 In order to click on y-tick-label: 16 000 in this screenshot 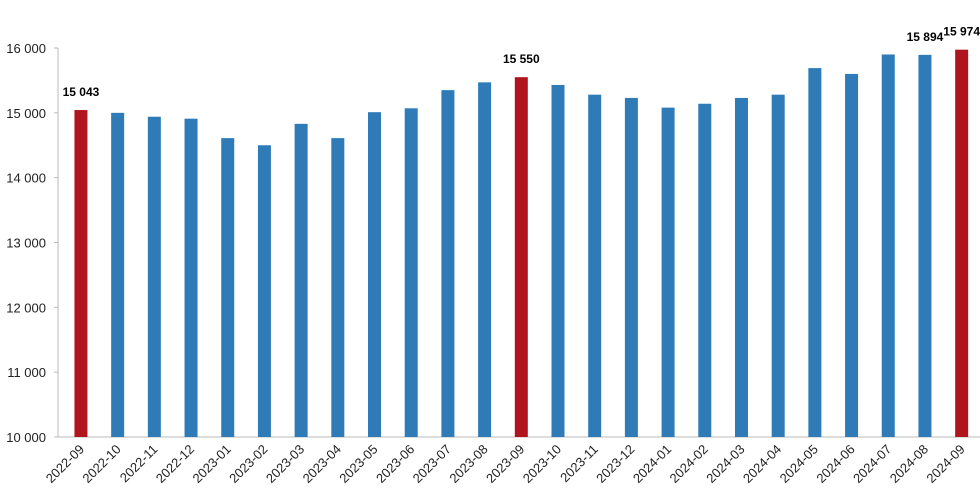, I will do `click(26, 48)`.